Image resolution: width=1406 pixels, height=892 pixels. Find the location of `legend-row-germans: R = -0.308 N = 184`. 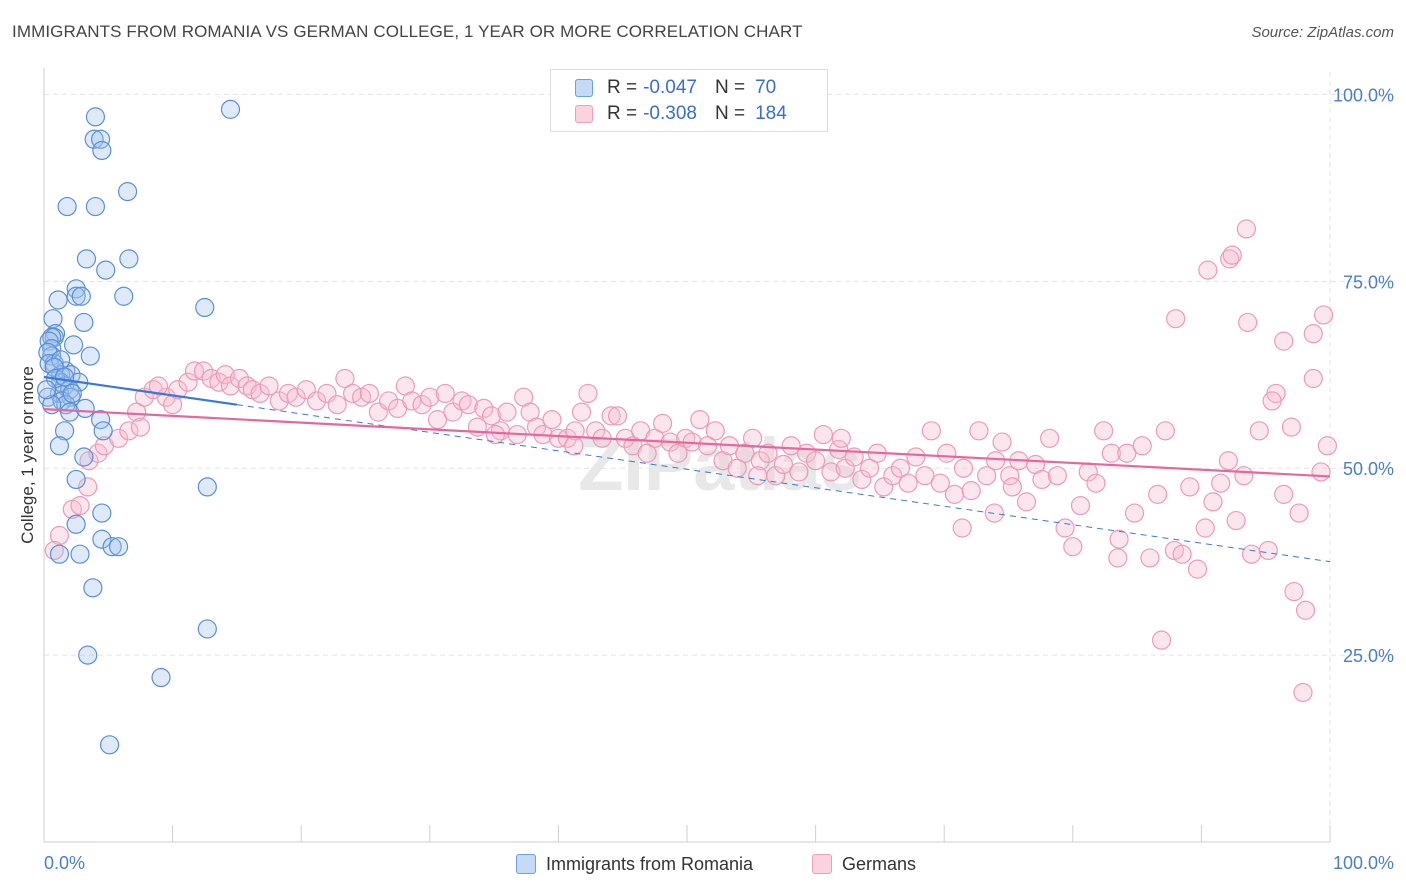

legend-row-germans: R = -0.308 N = 184 is located at coordinates (681, 114).